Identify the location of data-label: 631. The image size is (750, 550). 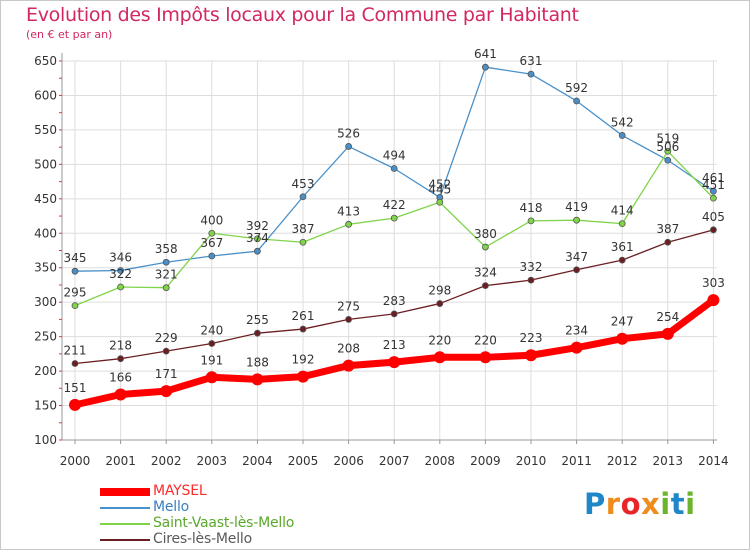
(531, 61).